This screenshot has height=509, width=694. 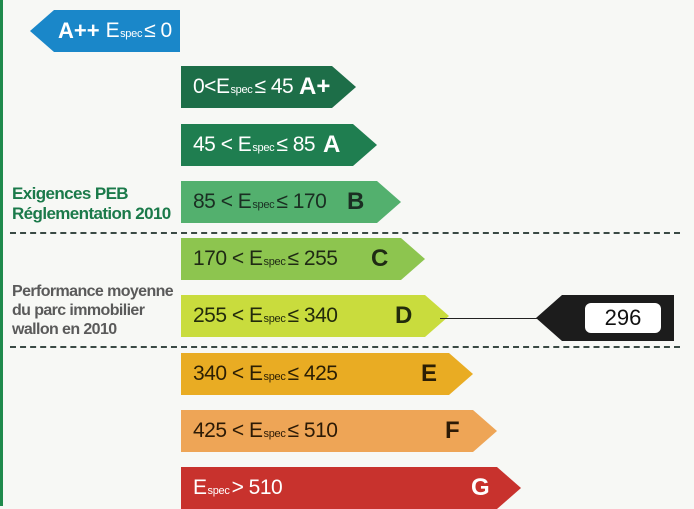 I want to click on energy-class-letter: G, so click(x=480, y=487).